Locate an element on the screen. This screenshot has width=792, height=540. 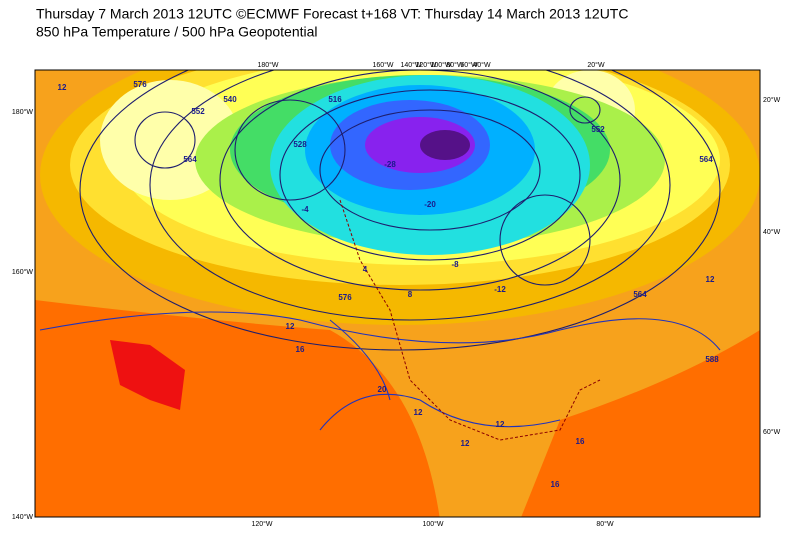
contour-label: -28 is located at coordinates (390, 164).